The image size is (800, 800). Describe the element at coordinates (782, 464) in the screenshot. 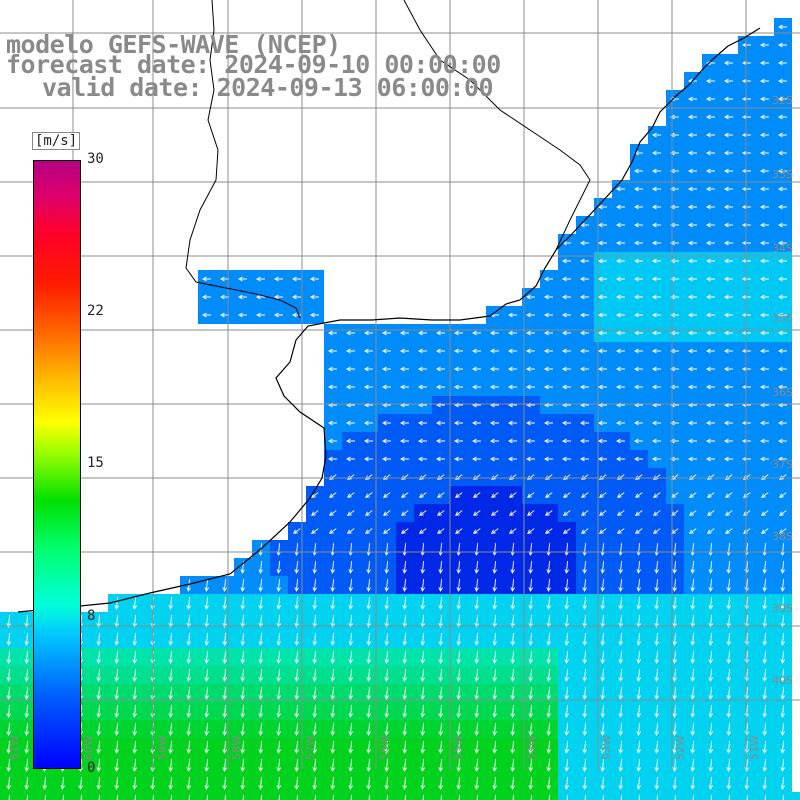

I see `latitude-label: 37S` at that location.